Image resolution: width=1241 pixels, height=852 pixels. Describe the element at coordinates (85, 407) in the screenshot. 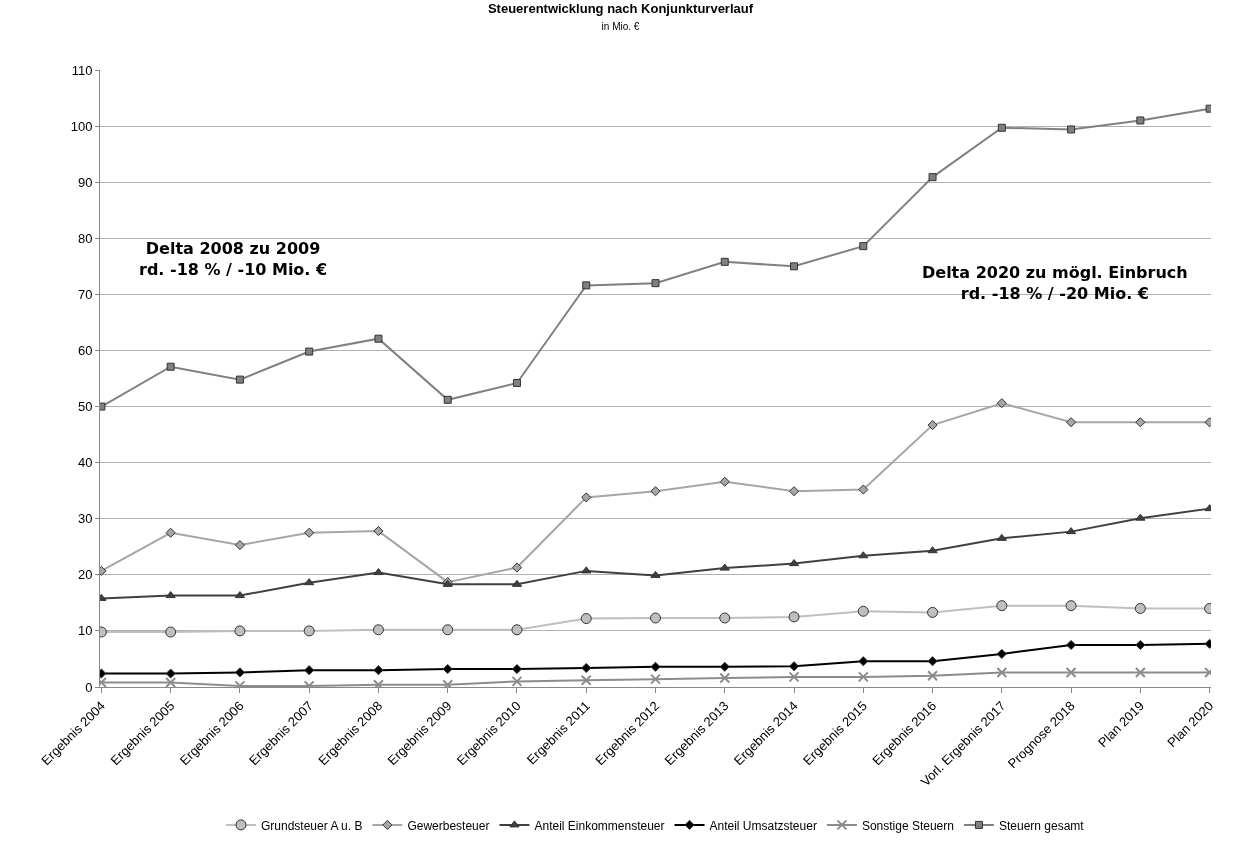

I see `y-tick-label: 50` at that location.